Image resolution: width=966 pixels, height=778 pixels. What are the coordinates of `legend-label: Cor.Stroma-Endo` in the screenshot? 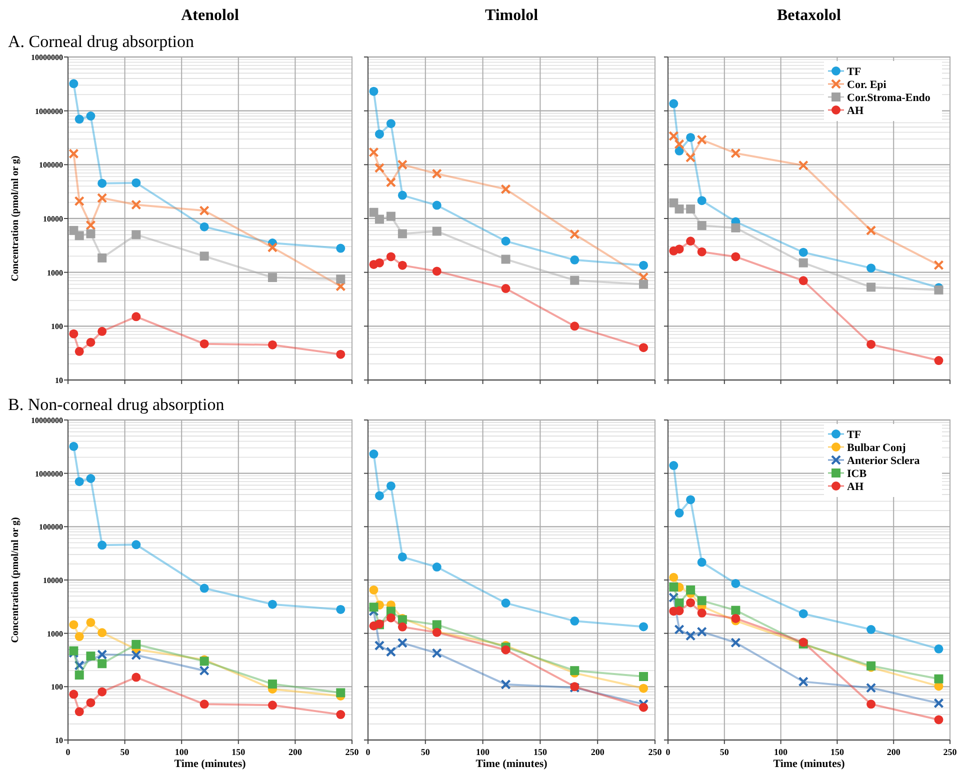 It's located at (889, 98).